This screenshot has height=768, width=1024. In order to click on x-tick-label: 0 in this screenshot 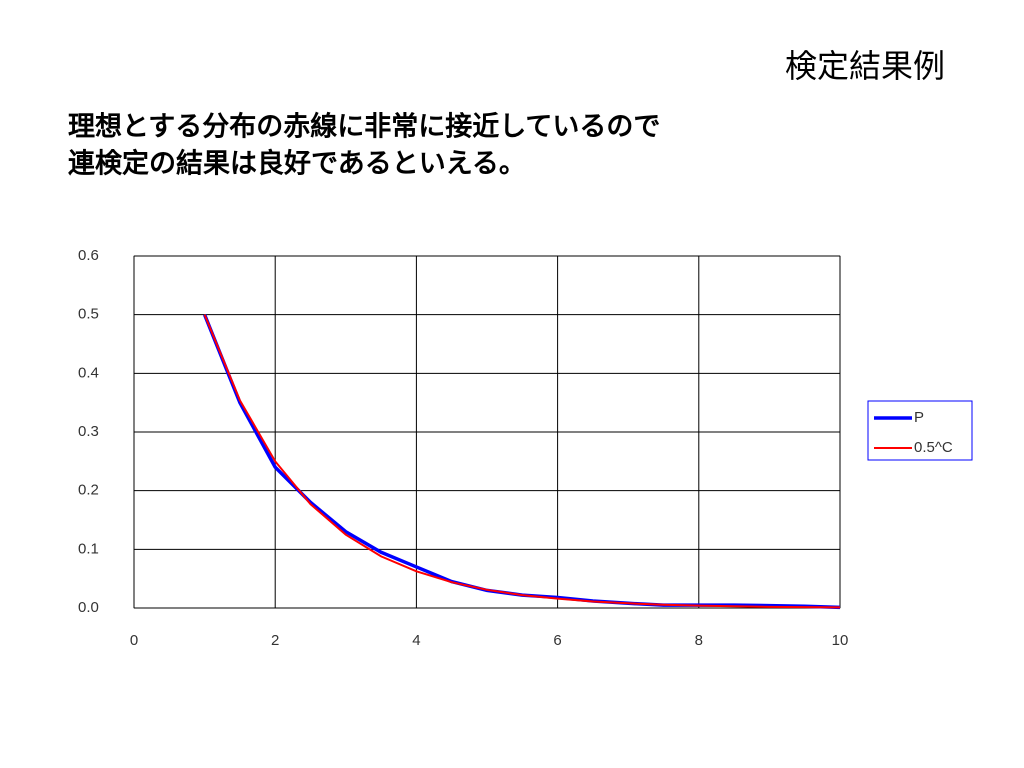, I will do `click(134, 640)`.